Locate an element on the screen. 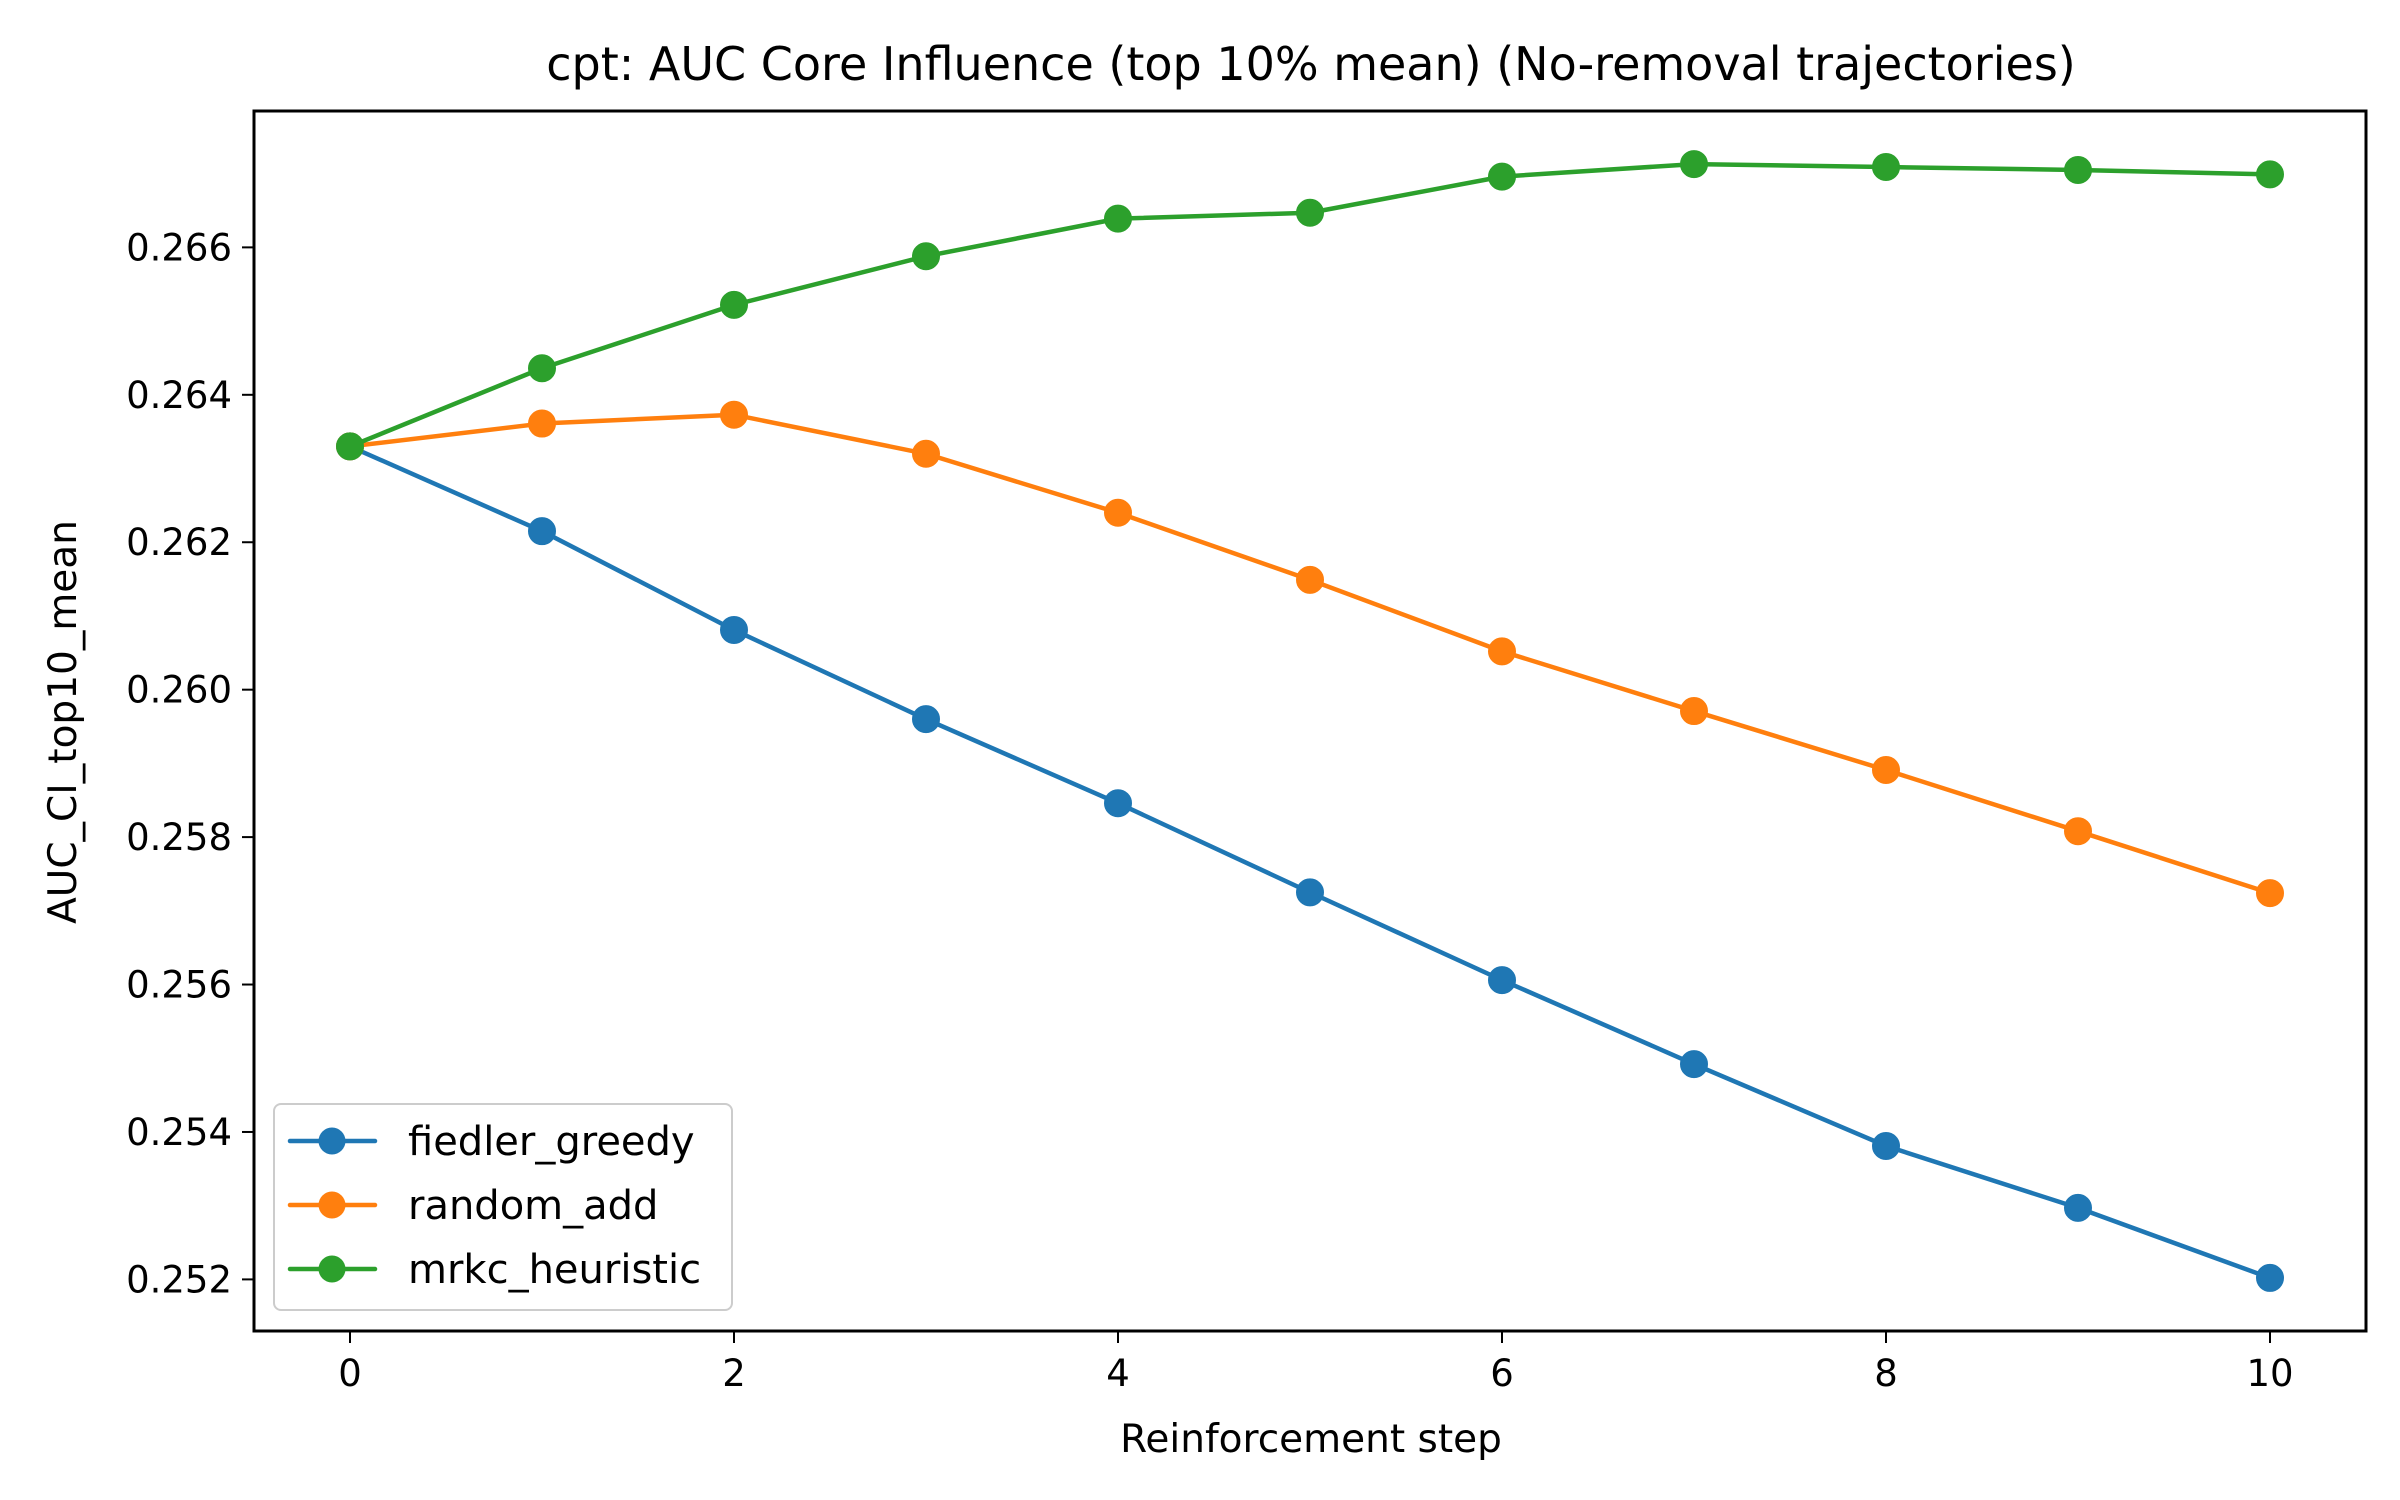 This screenshot has height=1500, width=2400. x-tick-label: 8 is located at coordinates (1886, 1373).